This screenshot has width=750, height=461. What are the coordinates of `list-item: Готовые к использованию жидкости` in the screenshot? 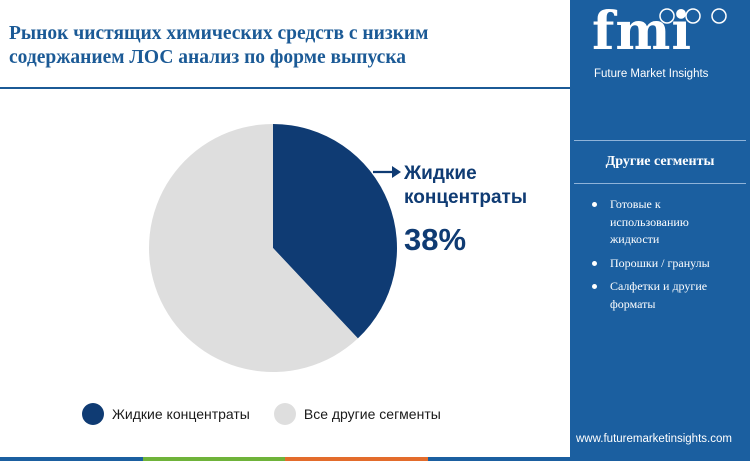 It's located at (663, 222).